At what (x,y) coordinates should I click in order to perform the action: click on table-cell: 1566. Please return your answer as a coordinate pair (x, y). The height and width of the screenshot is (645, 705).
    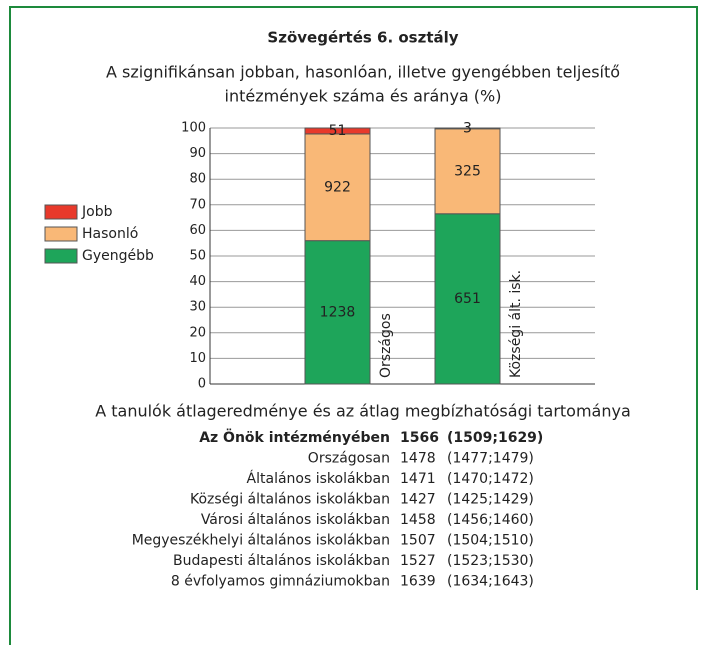
    Looking at the image, I should click on (419, 438).